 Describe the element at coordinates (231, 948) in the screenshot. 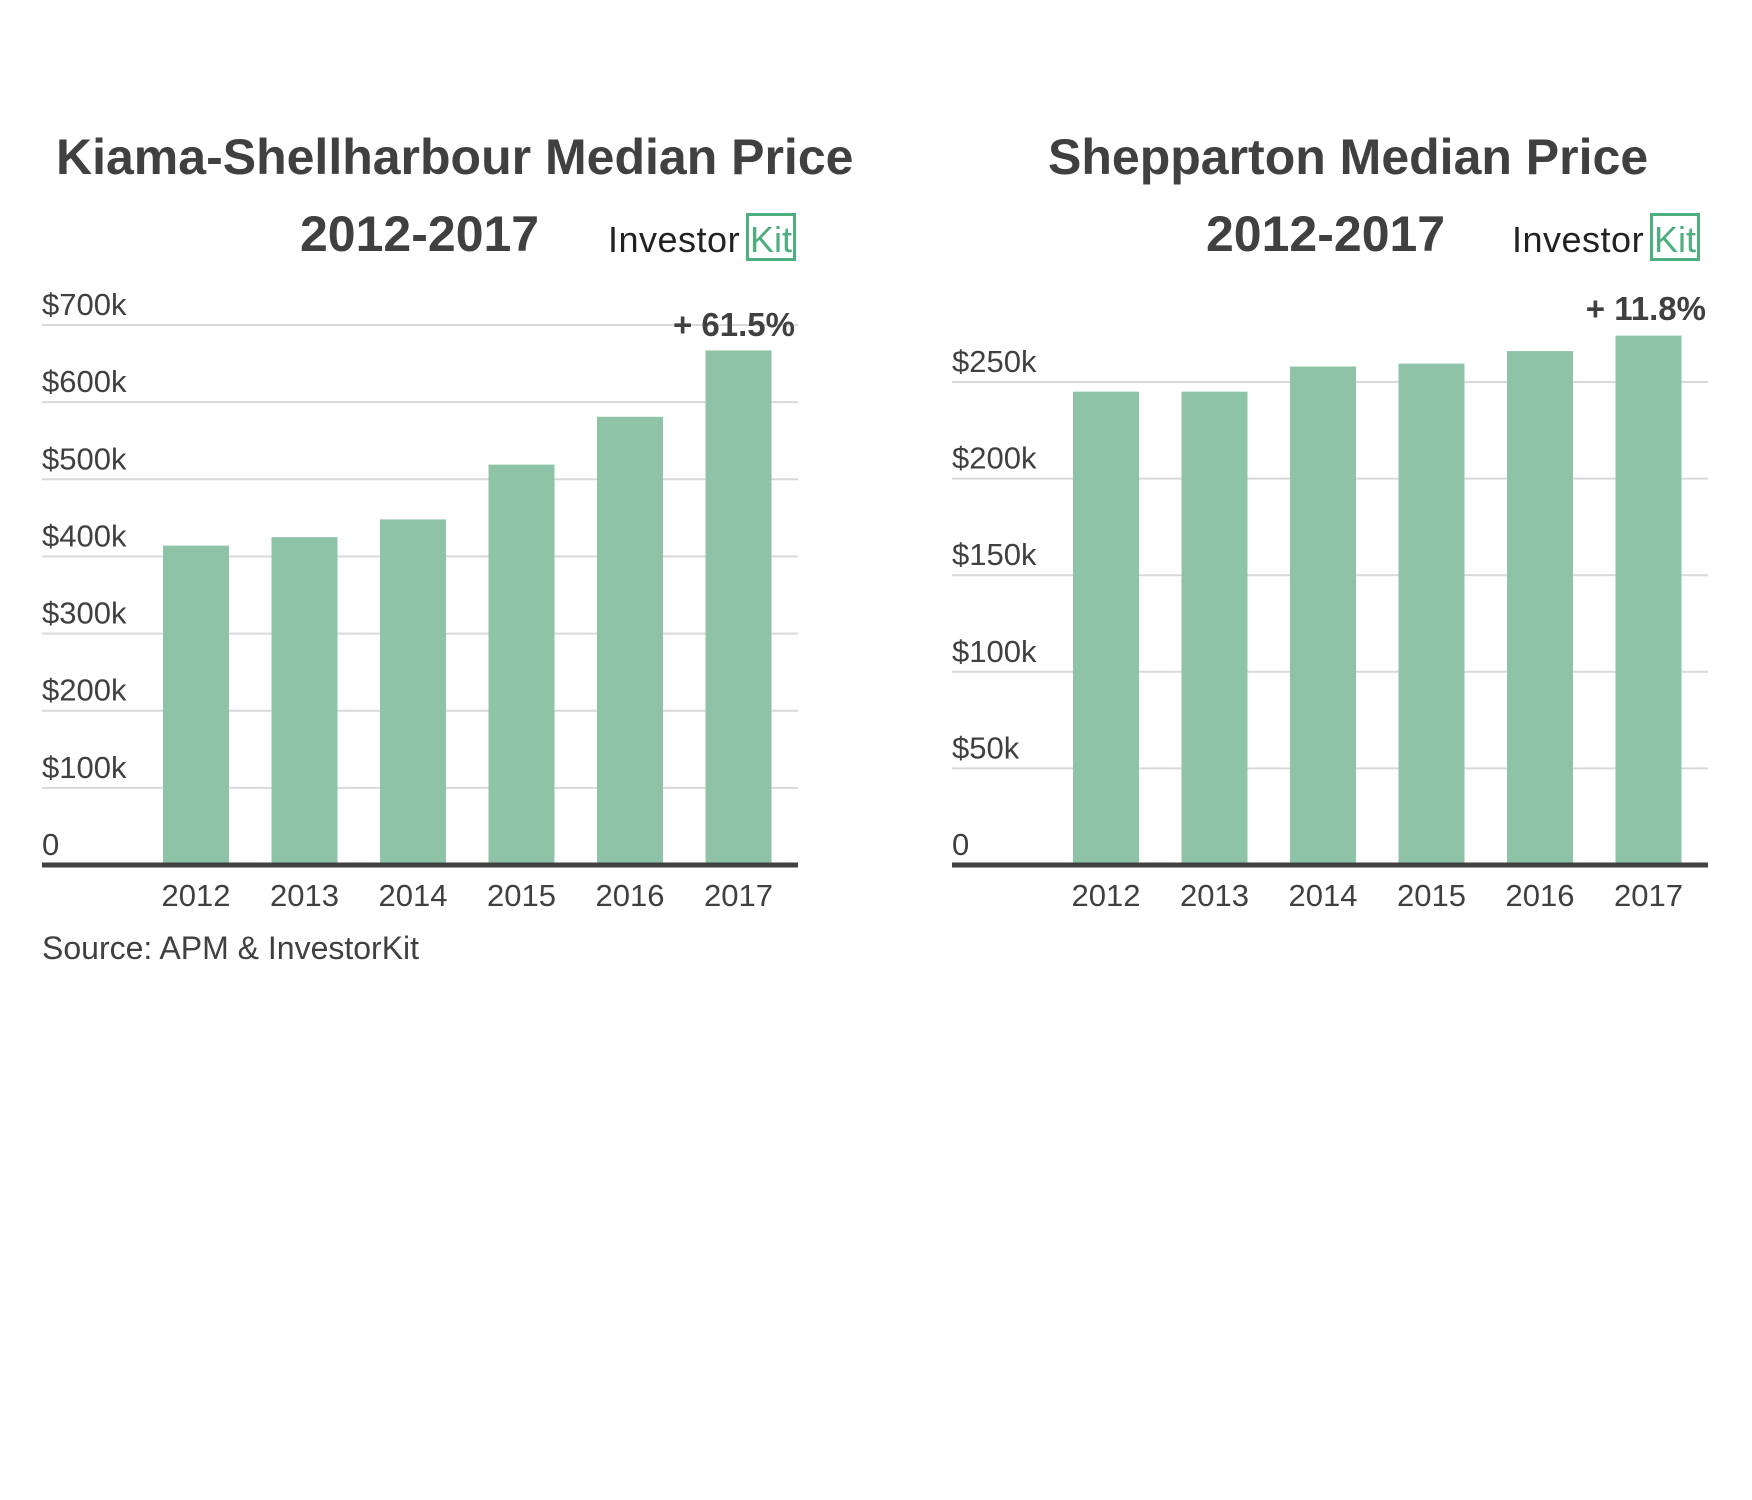

I see `source-note: Source: APM & InvestorKit` at that location.